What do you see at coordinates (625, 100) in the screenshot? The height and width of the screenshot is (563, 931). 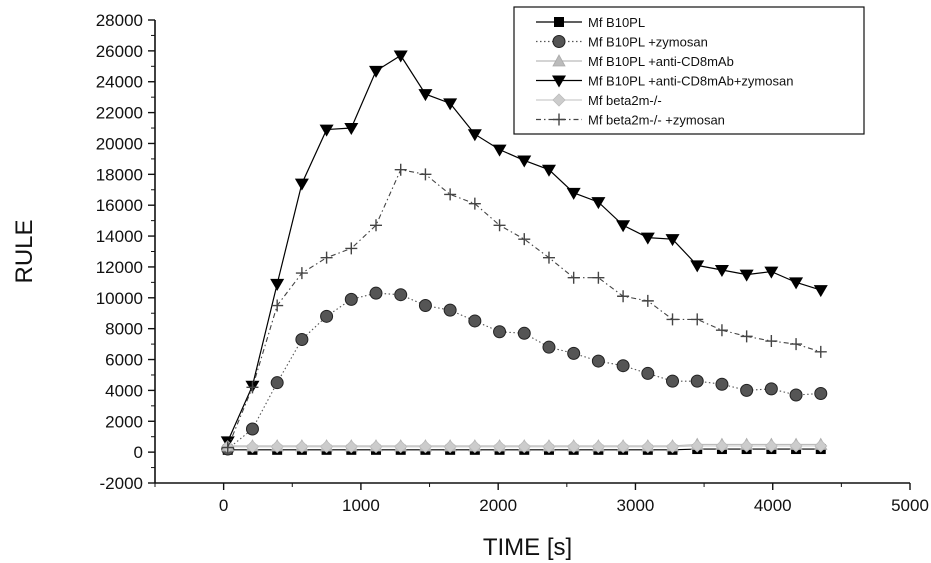 I see `legend-label: Mf beta2m-/-` at bounding box center [625, 100].